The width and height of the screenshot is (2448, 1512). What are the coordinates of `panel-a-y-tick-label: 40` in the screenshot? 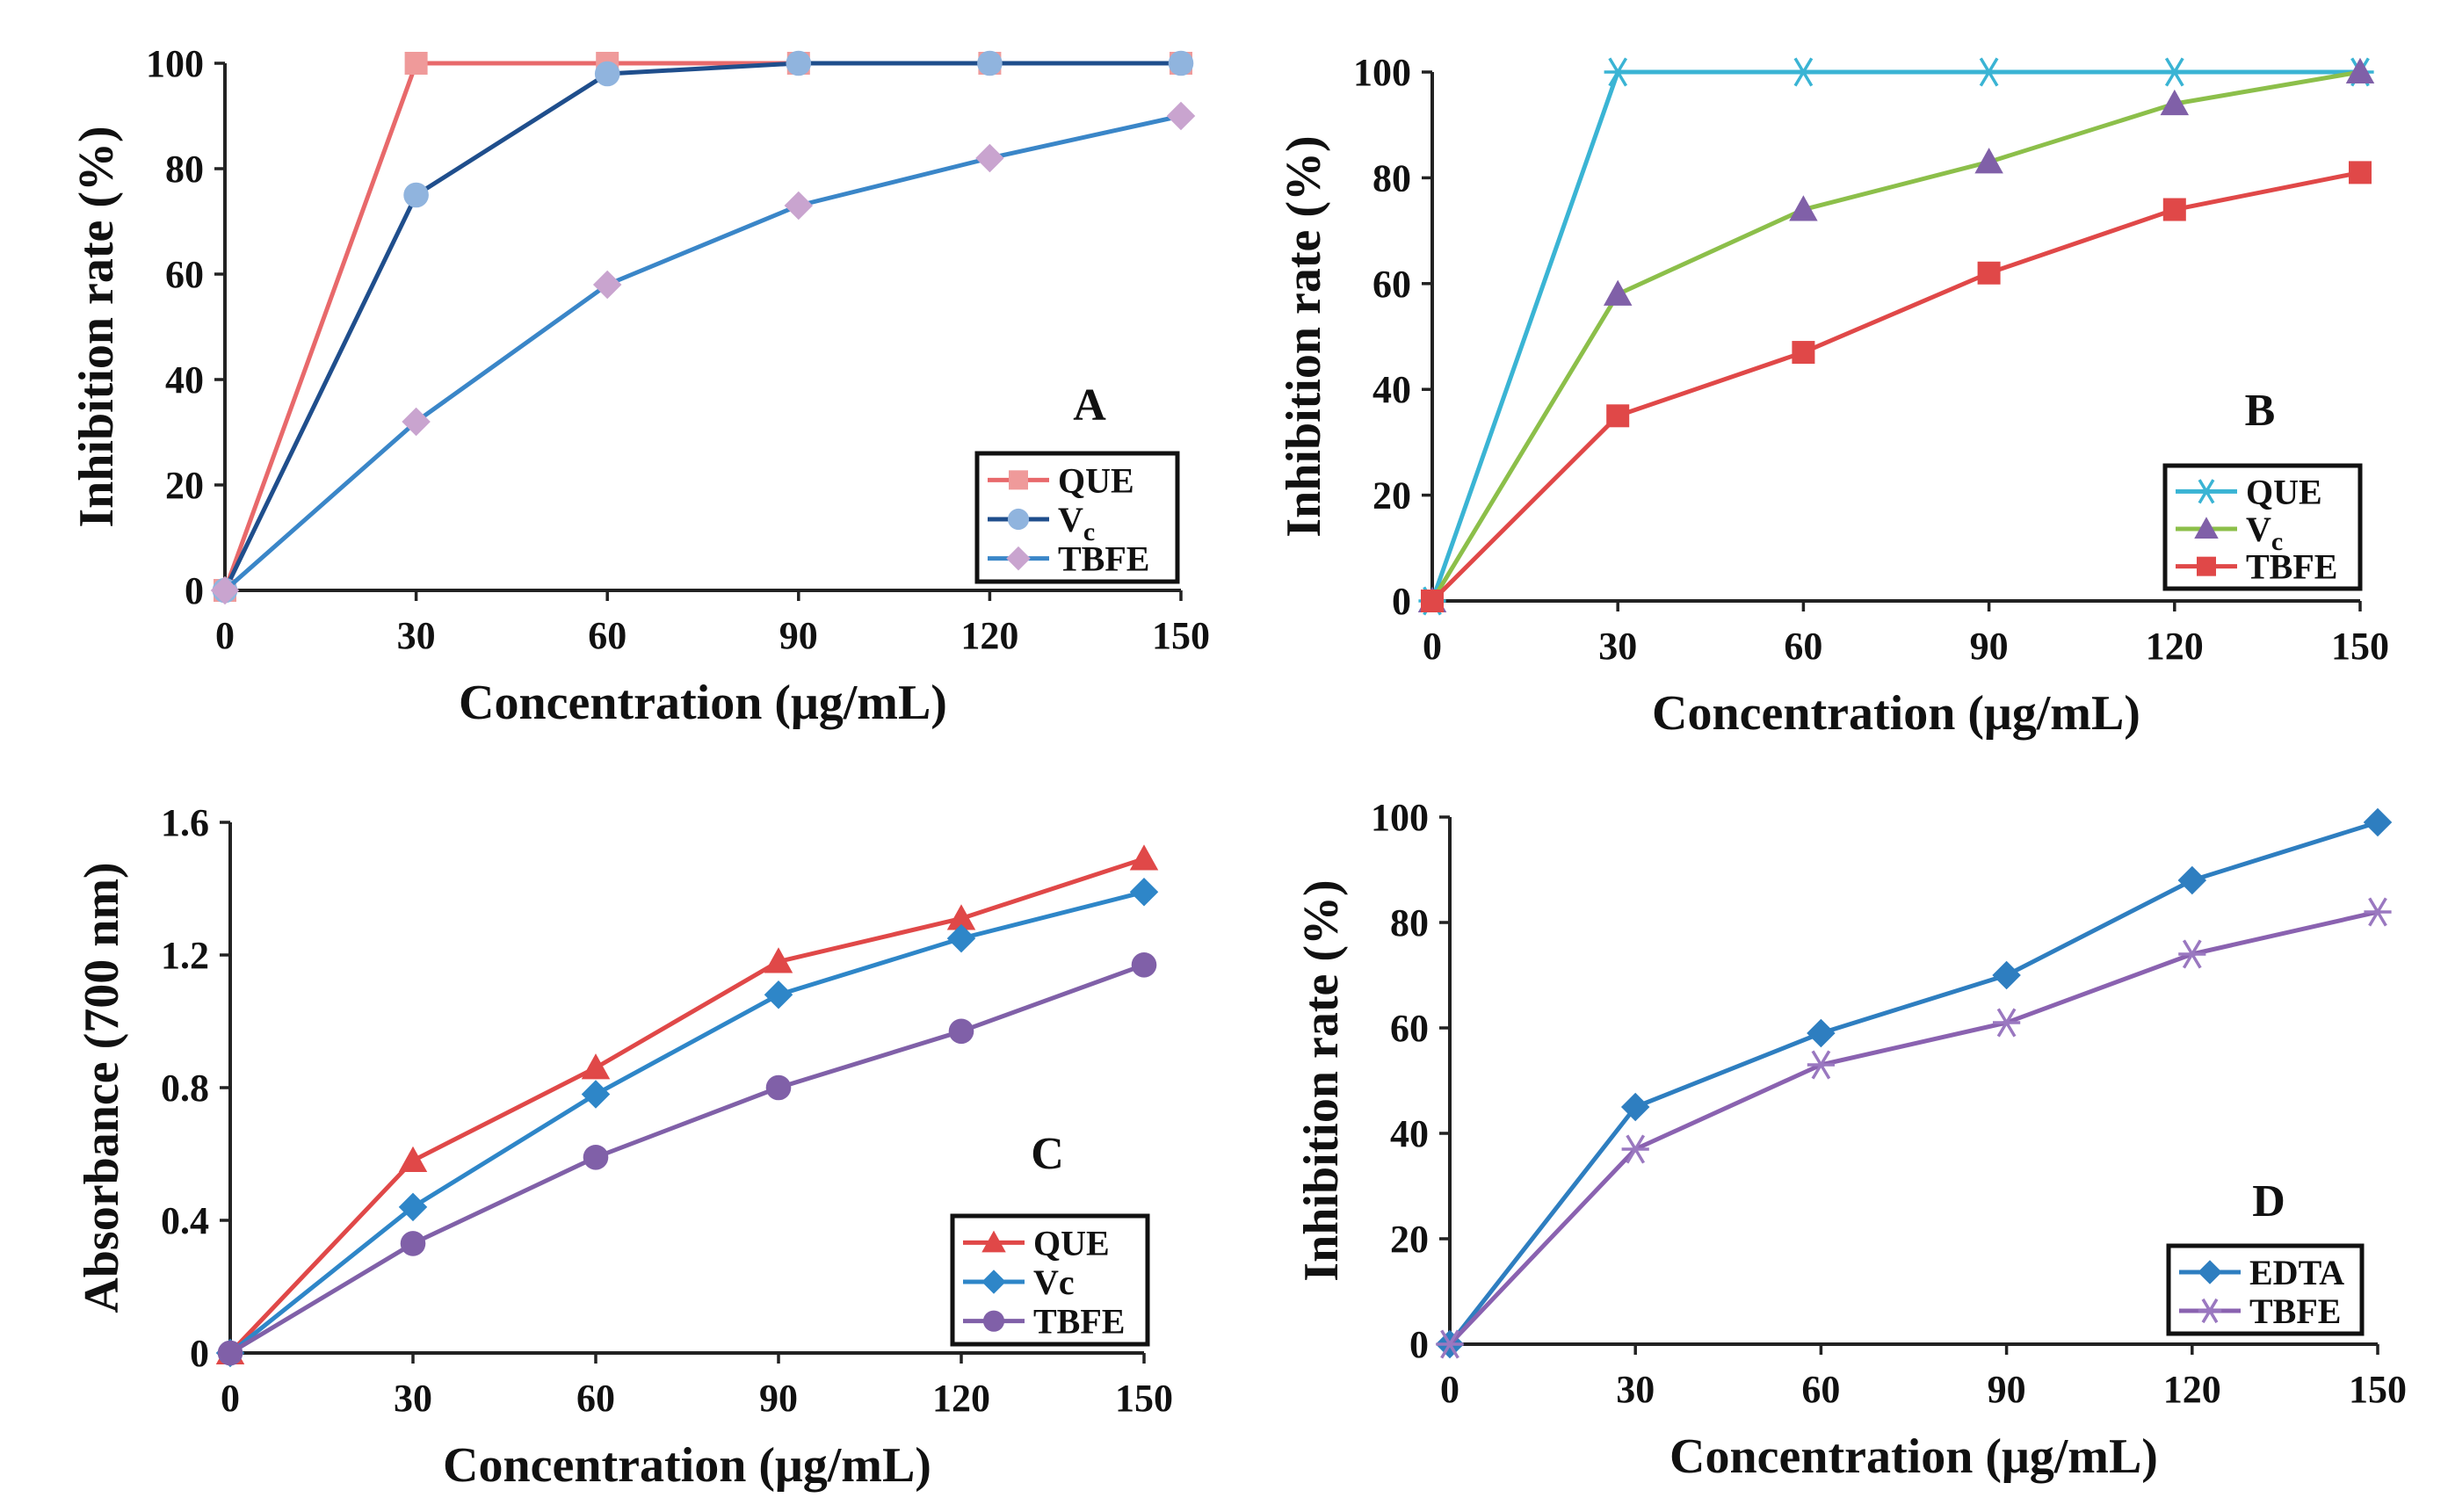 It's located at (184, 380).